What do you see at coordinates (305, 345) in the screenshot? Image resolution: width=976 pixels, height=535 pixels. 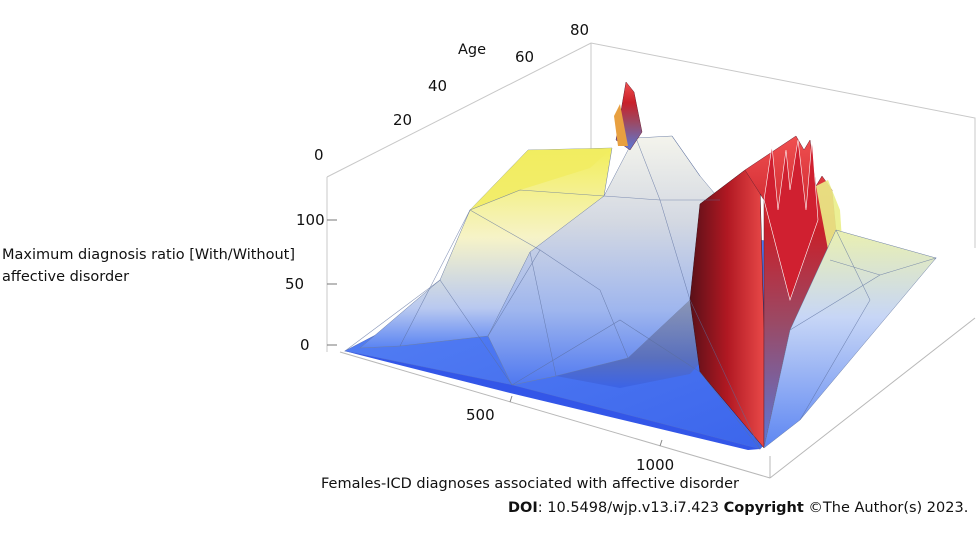 I see `z-tick-label: 0` at bounding box center [305, 345].